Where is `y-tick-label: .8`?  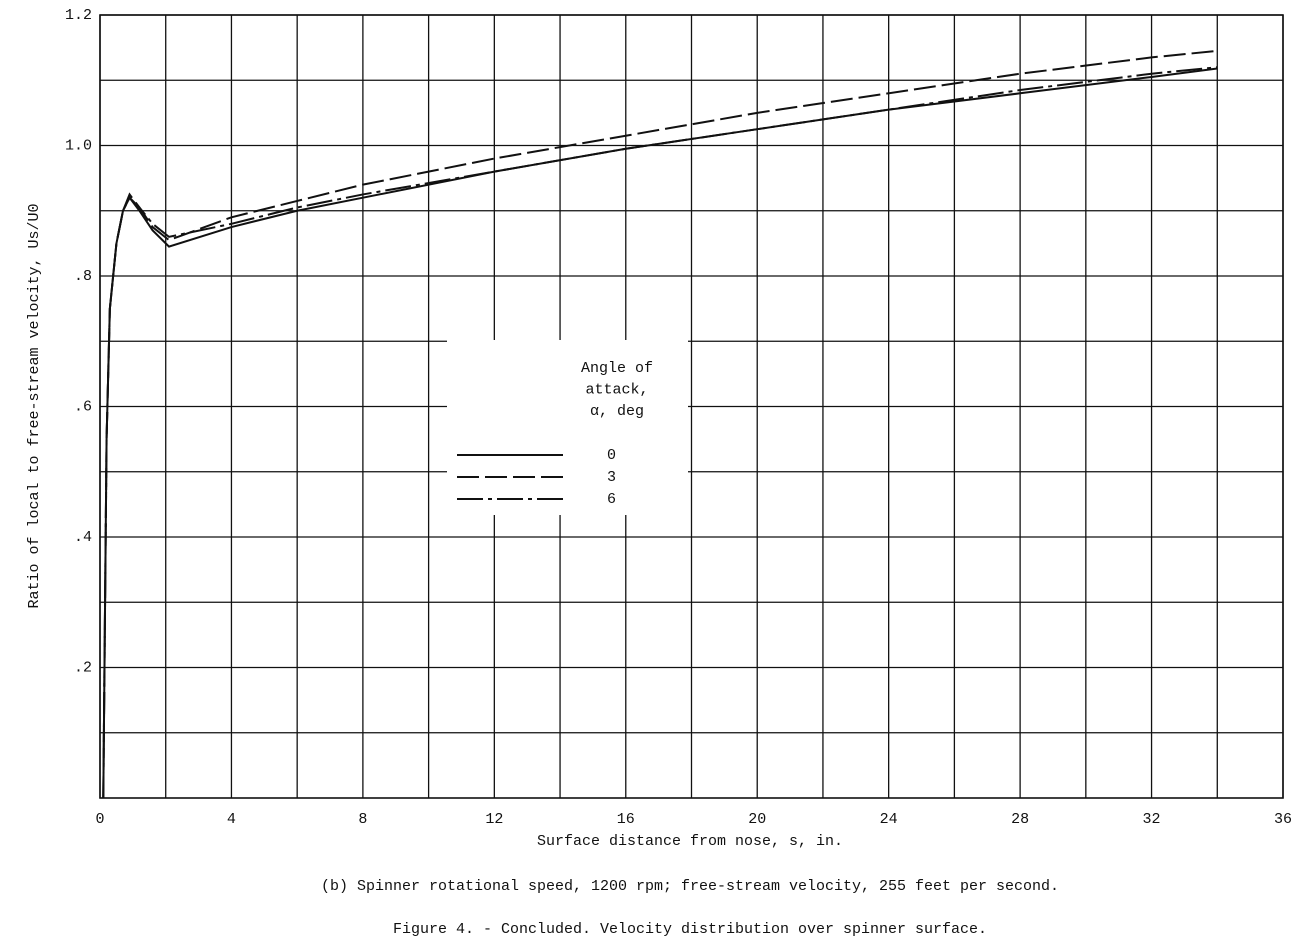
y-tick-label: .8 is located at coordinates (83, 276).